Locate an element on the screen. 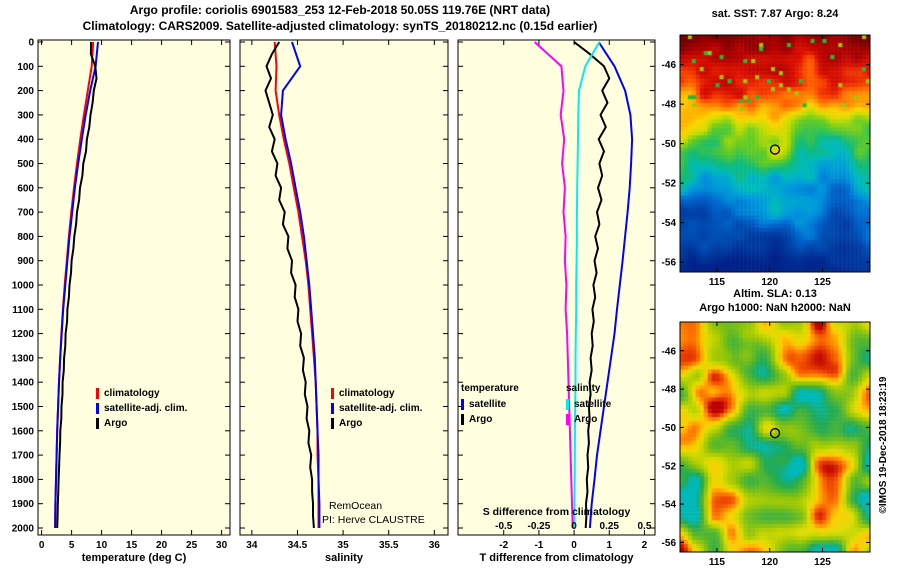  remocean-note: RemOcean is located at coordinates (356, 506).